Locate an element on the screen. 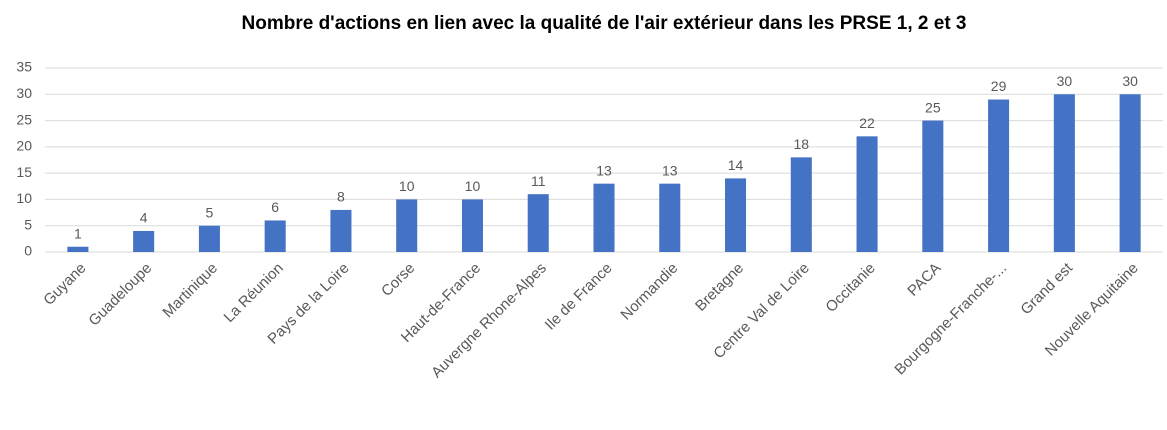 The width and height of the screenshot is (1167, 430). y-tick-label: 25 is located at coordinates (24, 119).